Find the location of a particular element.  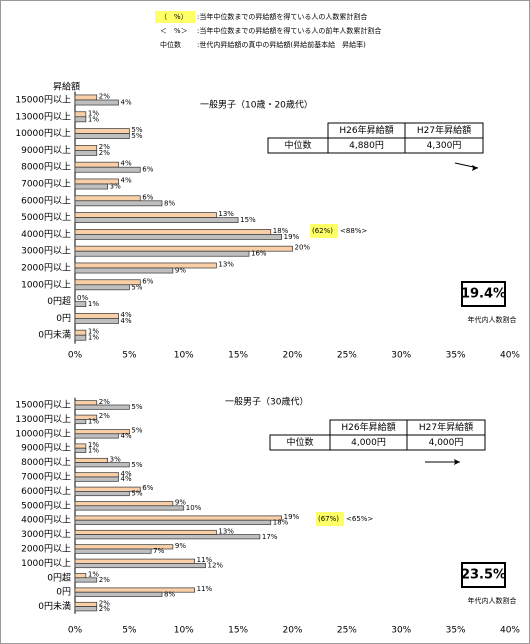

legend-key: 中位数 is located at coordinates (170, 44).